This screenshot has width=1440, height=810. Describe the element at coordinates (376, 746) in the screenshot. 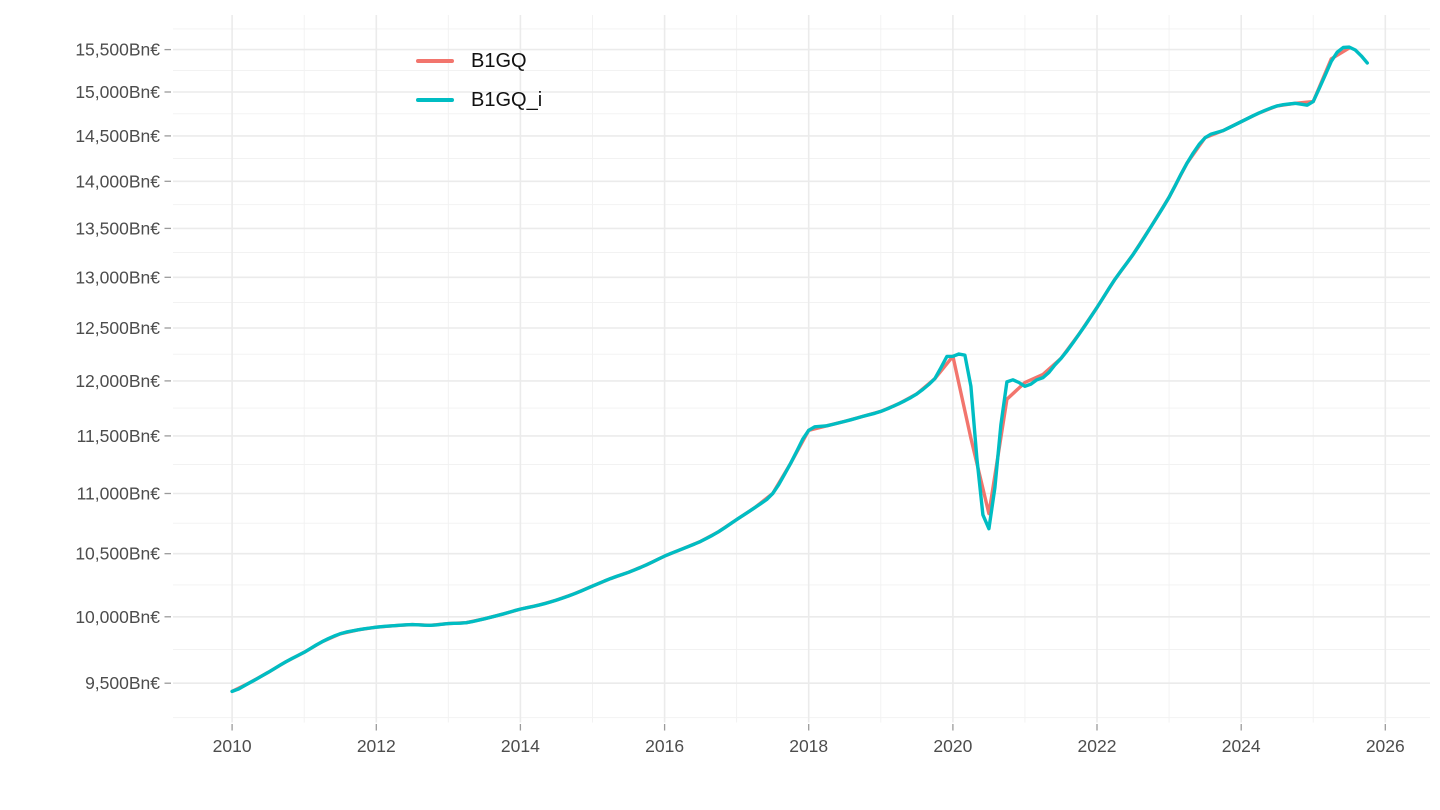

I see `x-tick-label: 2012` at that location.